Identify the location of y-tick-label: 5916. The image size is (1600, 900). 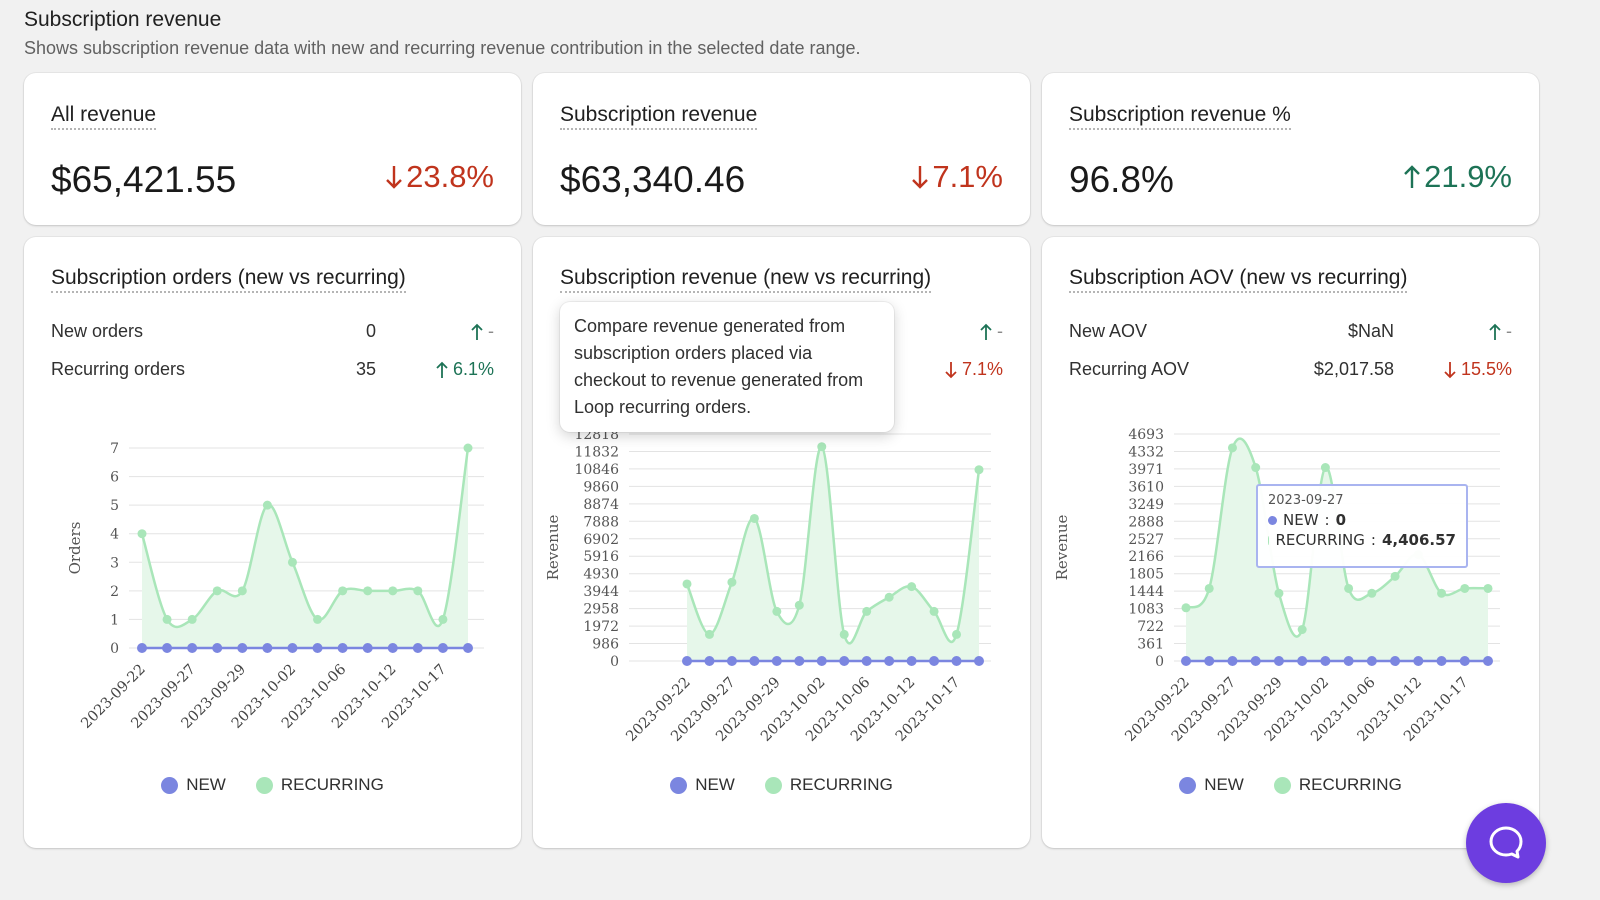
(601, 557).